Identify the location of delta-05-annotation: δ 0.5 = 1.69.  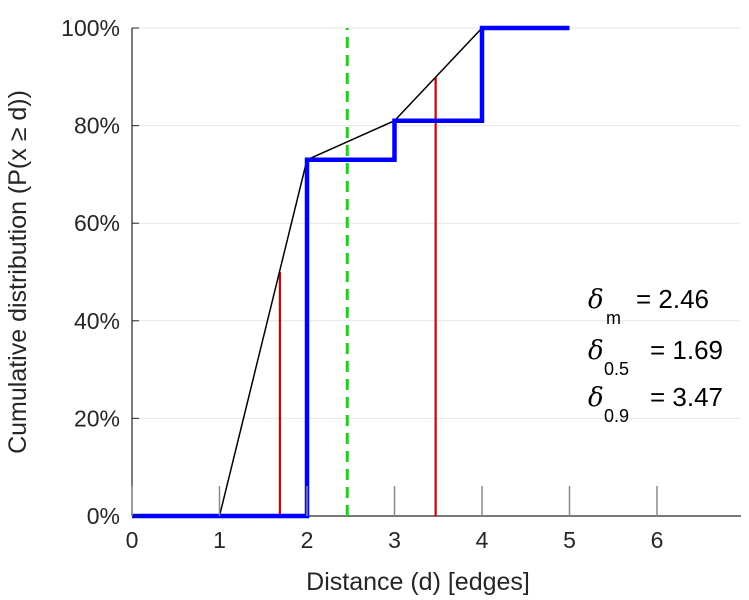
(655, 357).